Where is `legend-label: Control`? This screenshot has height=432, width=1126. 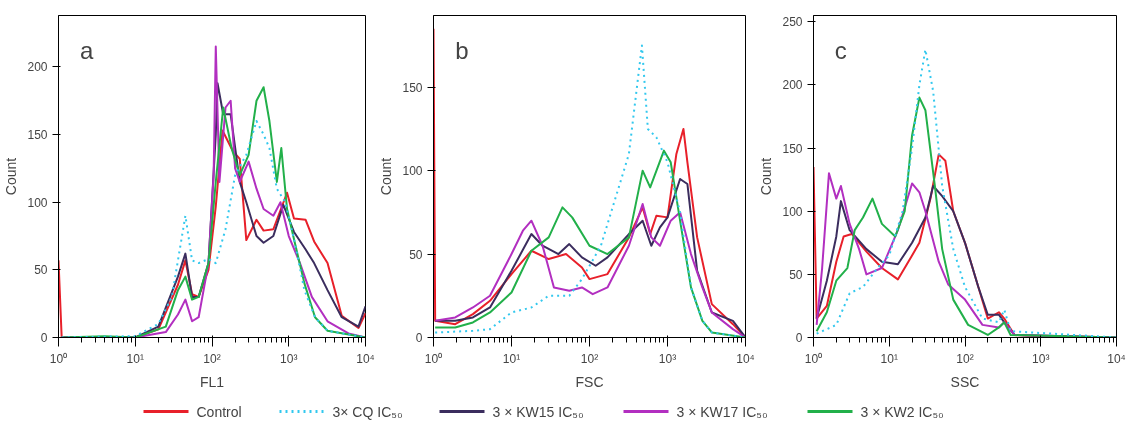 legend-label: Control is located at coordinates (219, 411).